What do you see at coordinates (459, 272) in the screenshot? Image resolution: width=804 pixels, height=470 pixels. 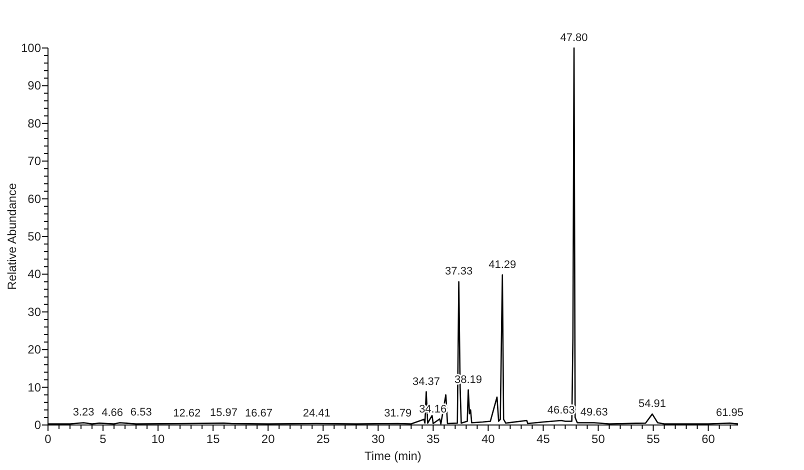 I see `annotation: 37.33` at bounding box center [459, 272].